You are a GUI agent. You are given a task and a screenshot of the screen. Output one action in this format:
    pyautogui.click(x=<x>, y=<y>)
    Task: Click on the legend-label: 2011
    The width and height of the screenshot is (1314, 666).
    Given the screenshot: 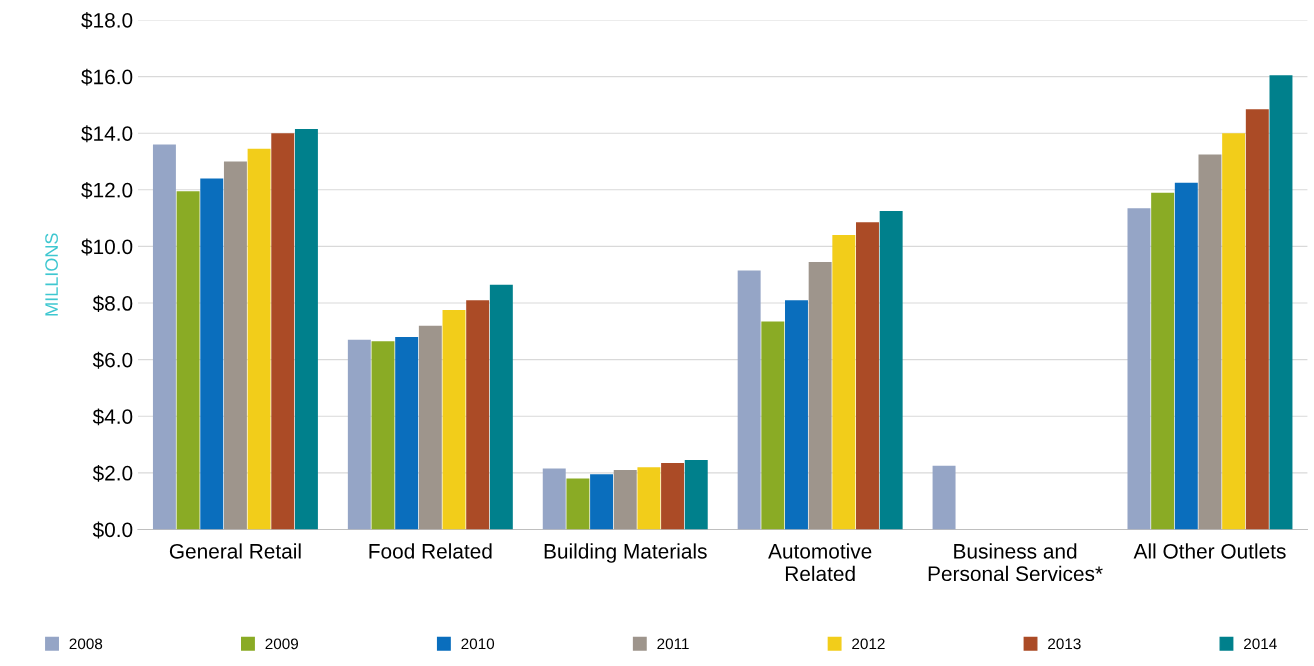 What is the action you would take?
    pyautogui.click(x=673, y=644)
    